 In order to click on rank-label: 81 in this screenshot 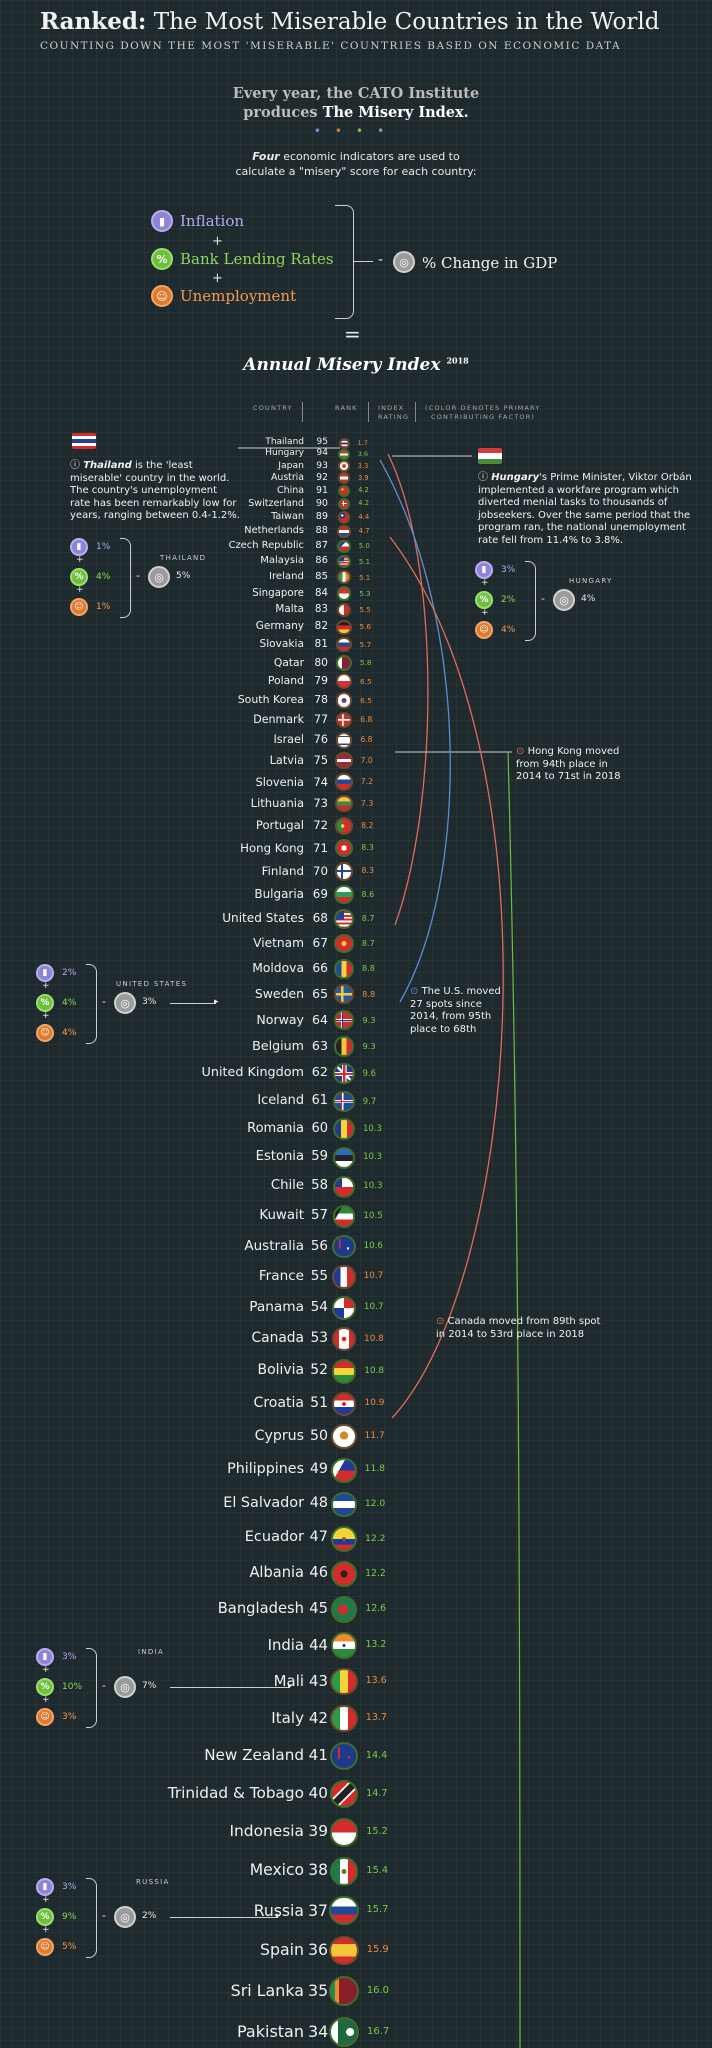, I will do `click(321, 643)`.